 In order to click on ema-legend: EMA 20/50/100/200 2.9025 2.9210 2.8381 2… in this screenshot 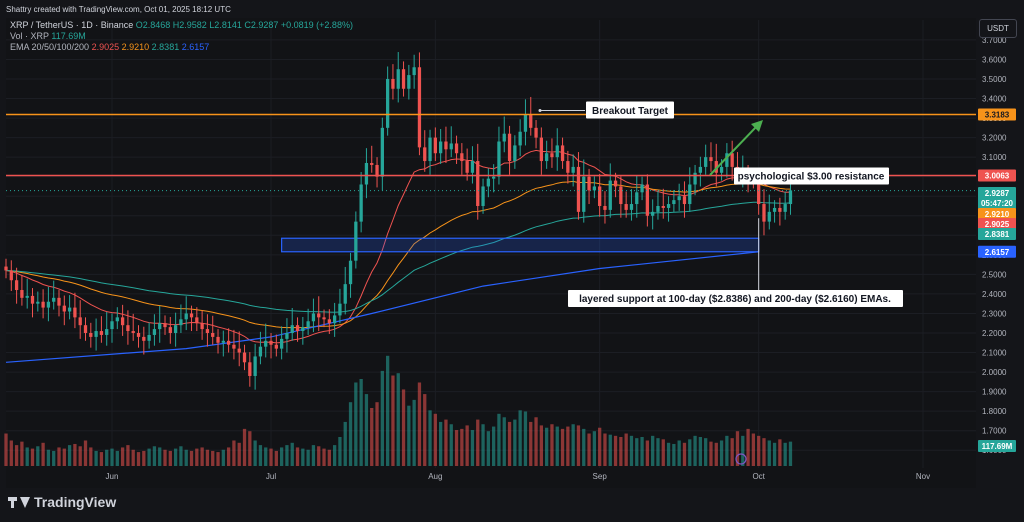, I will do `click(109, 47)`.